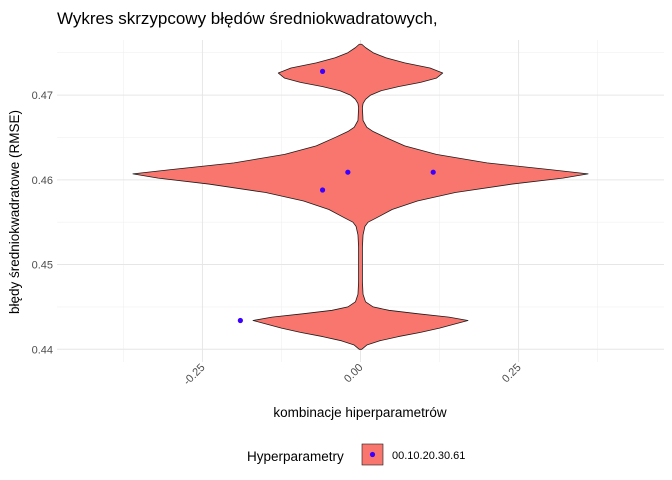 This screenshot has width=672, height=480. I want to click on x-tick-label: 0.00, so click(354, 374).